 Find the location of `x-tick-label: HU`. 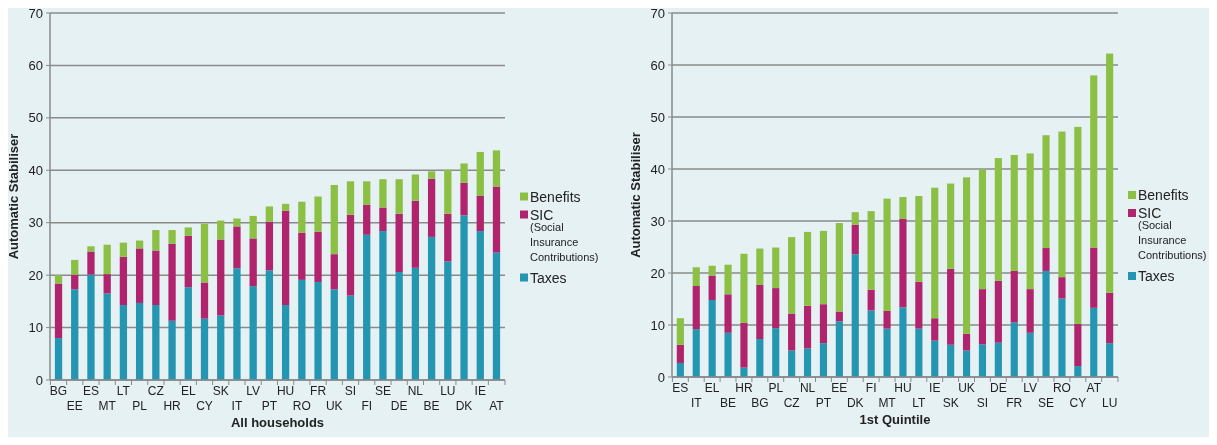

x-tick-label: HU is located at coordinates (285, 391).